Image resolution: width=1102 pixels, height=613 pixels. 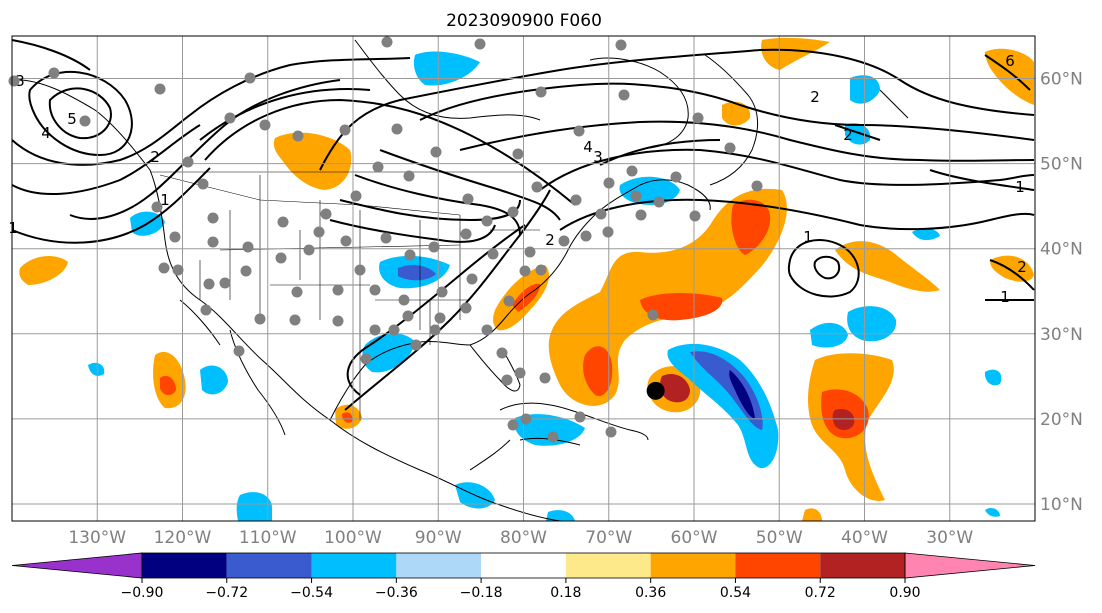 I want to click on colorbar-tick-label: −0.36, so click(x=396, y=593).